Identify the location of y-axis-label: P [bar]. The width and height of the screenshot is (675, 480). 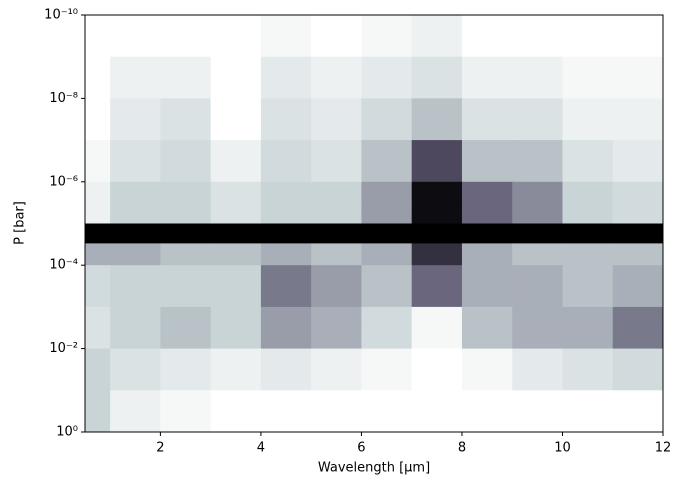
(20, 223).